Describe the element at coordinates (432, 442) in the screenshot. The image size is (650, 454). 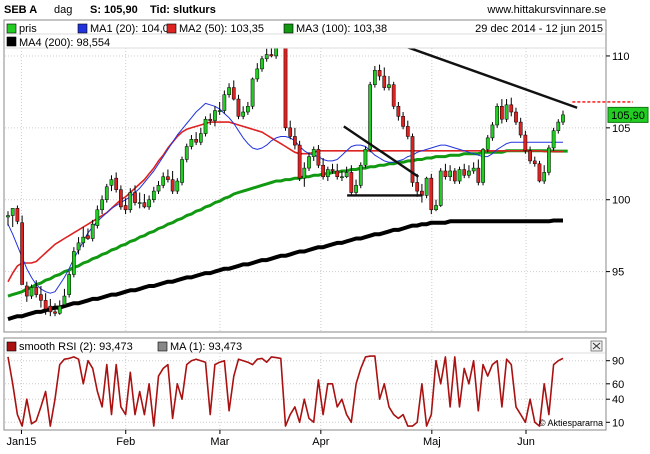
I see `x-tick-label: Maj` at that location.